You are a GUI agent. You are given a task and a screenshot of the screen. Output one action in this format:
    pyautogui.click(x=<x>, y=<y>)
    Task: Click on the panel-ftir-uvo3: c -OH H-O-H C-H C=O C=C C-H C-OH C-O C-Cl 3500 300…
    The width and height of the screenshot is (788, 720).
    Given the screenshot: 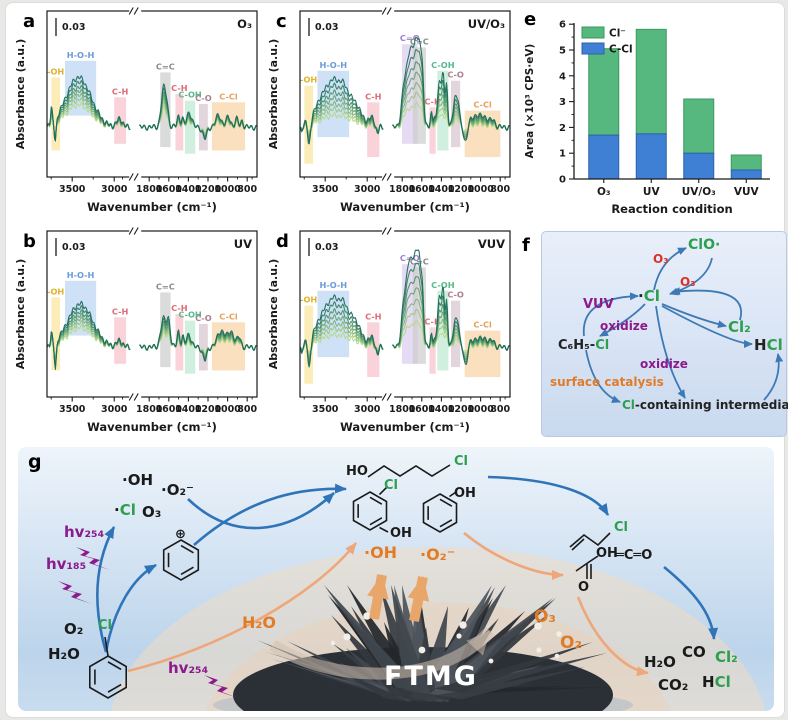 What is the action you would take?
    pyautogui.click(x=390, y=114)
    